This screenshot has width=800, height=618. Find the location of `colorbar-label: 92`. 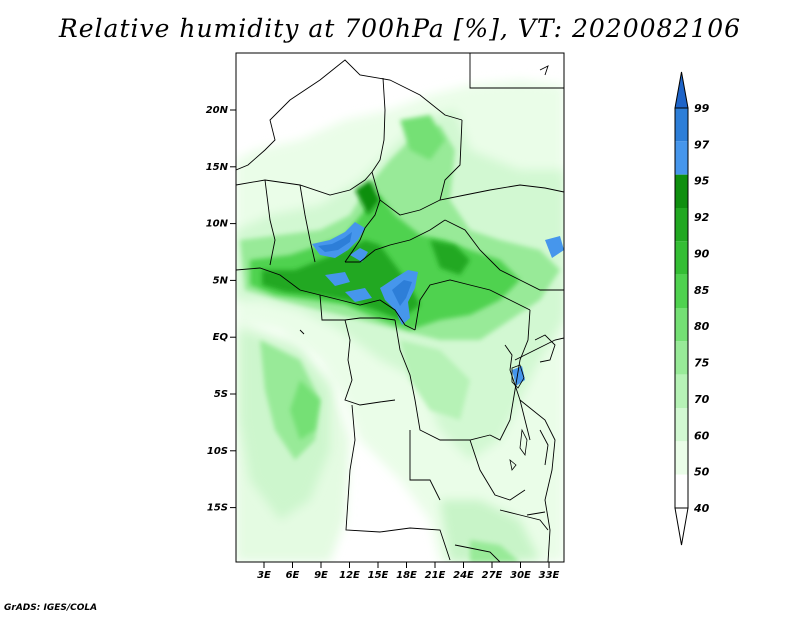

colorbar-label: 92 is located at coordinates (702, 217).